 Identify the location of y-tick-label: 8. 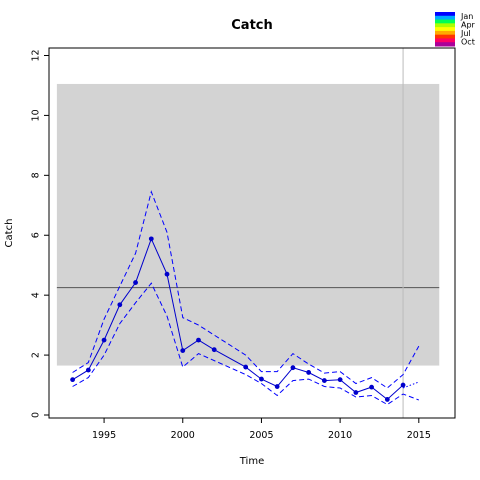
(35, 175).